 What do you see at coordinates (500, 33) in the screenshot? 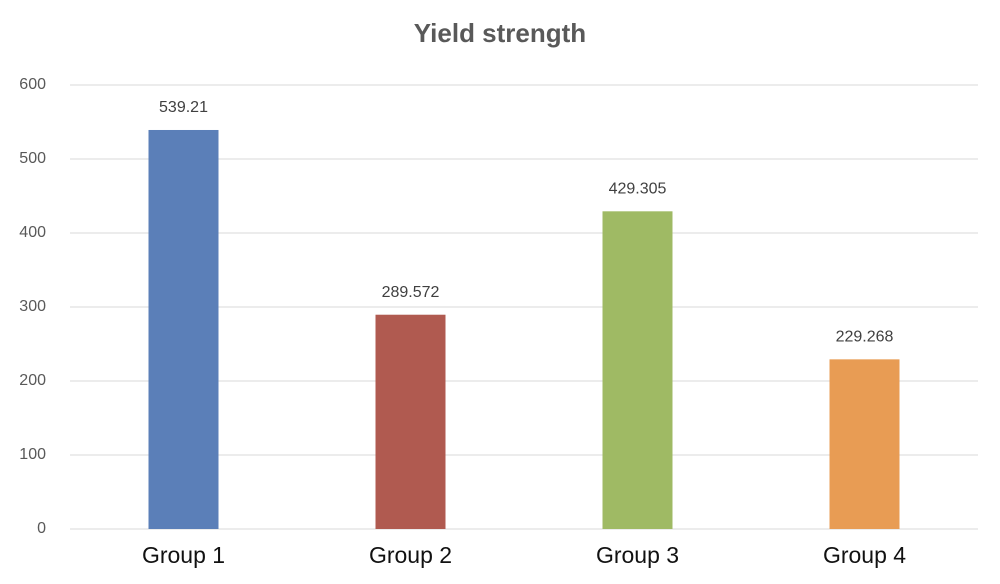
I see `chart-title: Yield strength` at bounding box center [500, 33].